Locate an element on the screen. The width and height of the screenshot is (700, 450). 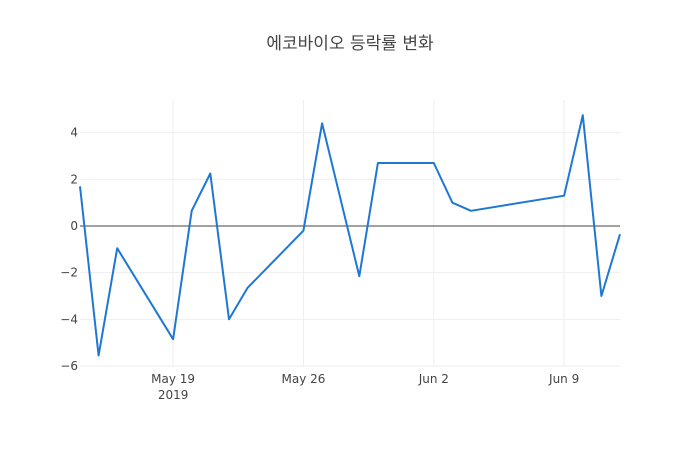
x-tick-sublabel: 2019 is located at coordinates (173, 395).